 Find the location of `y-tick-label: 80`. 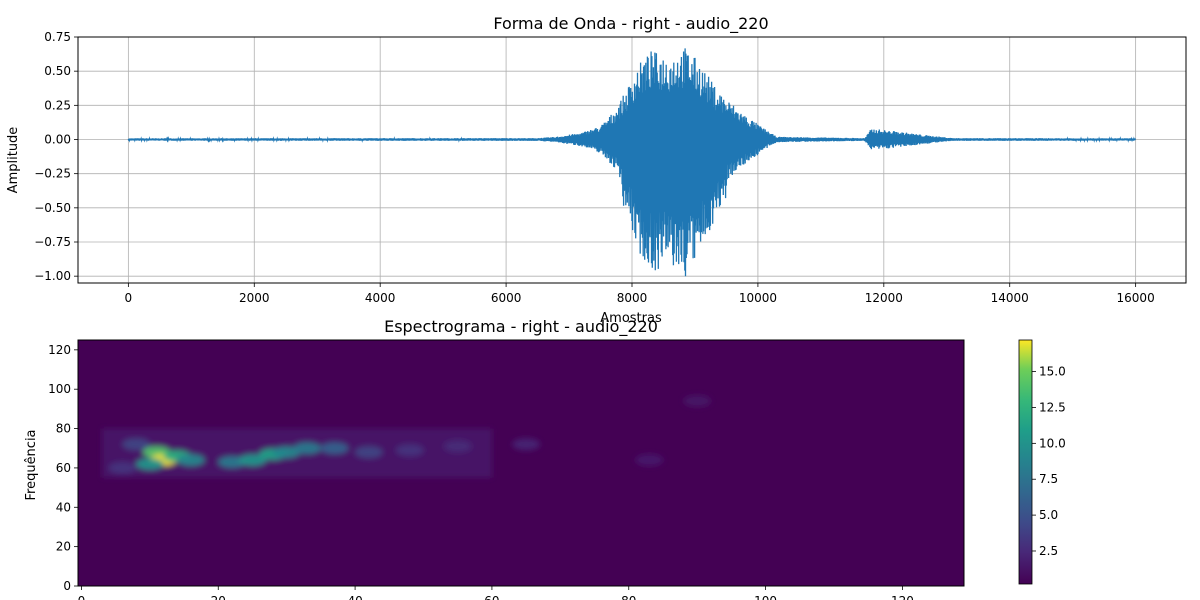

y-tick-label: 80 is located at coordinates (63, 429).